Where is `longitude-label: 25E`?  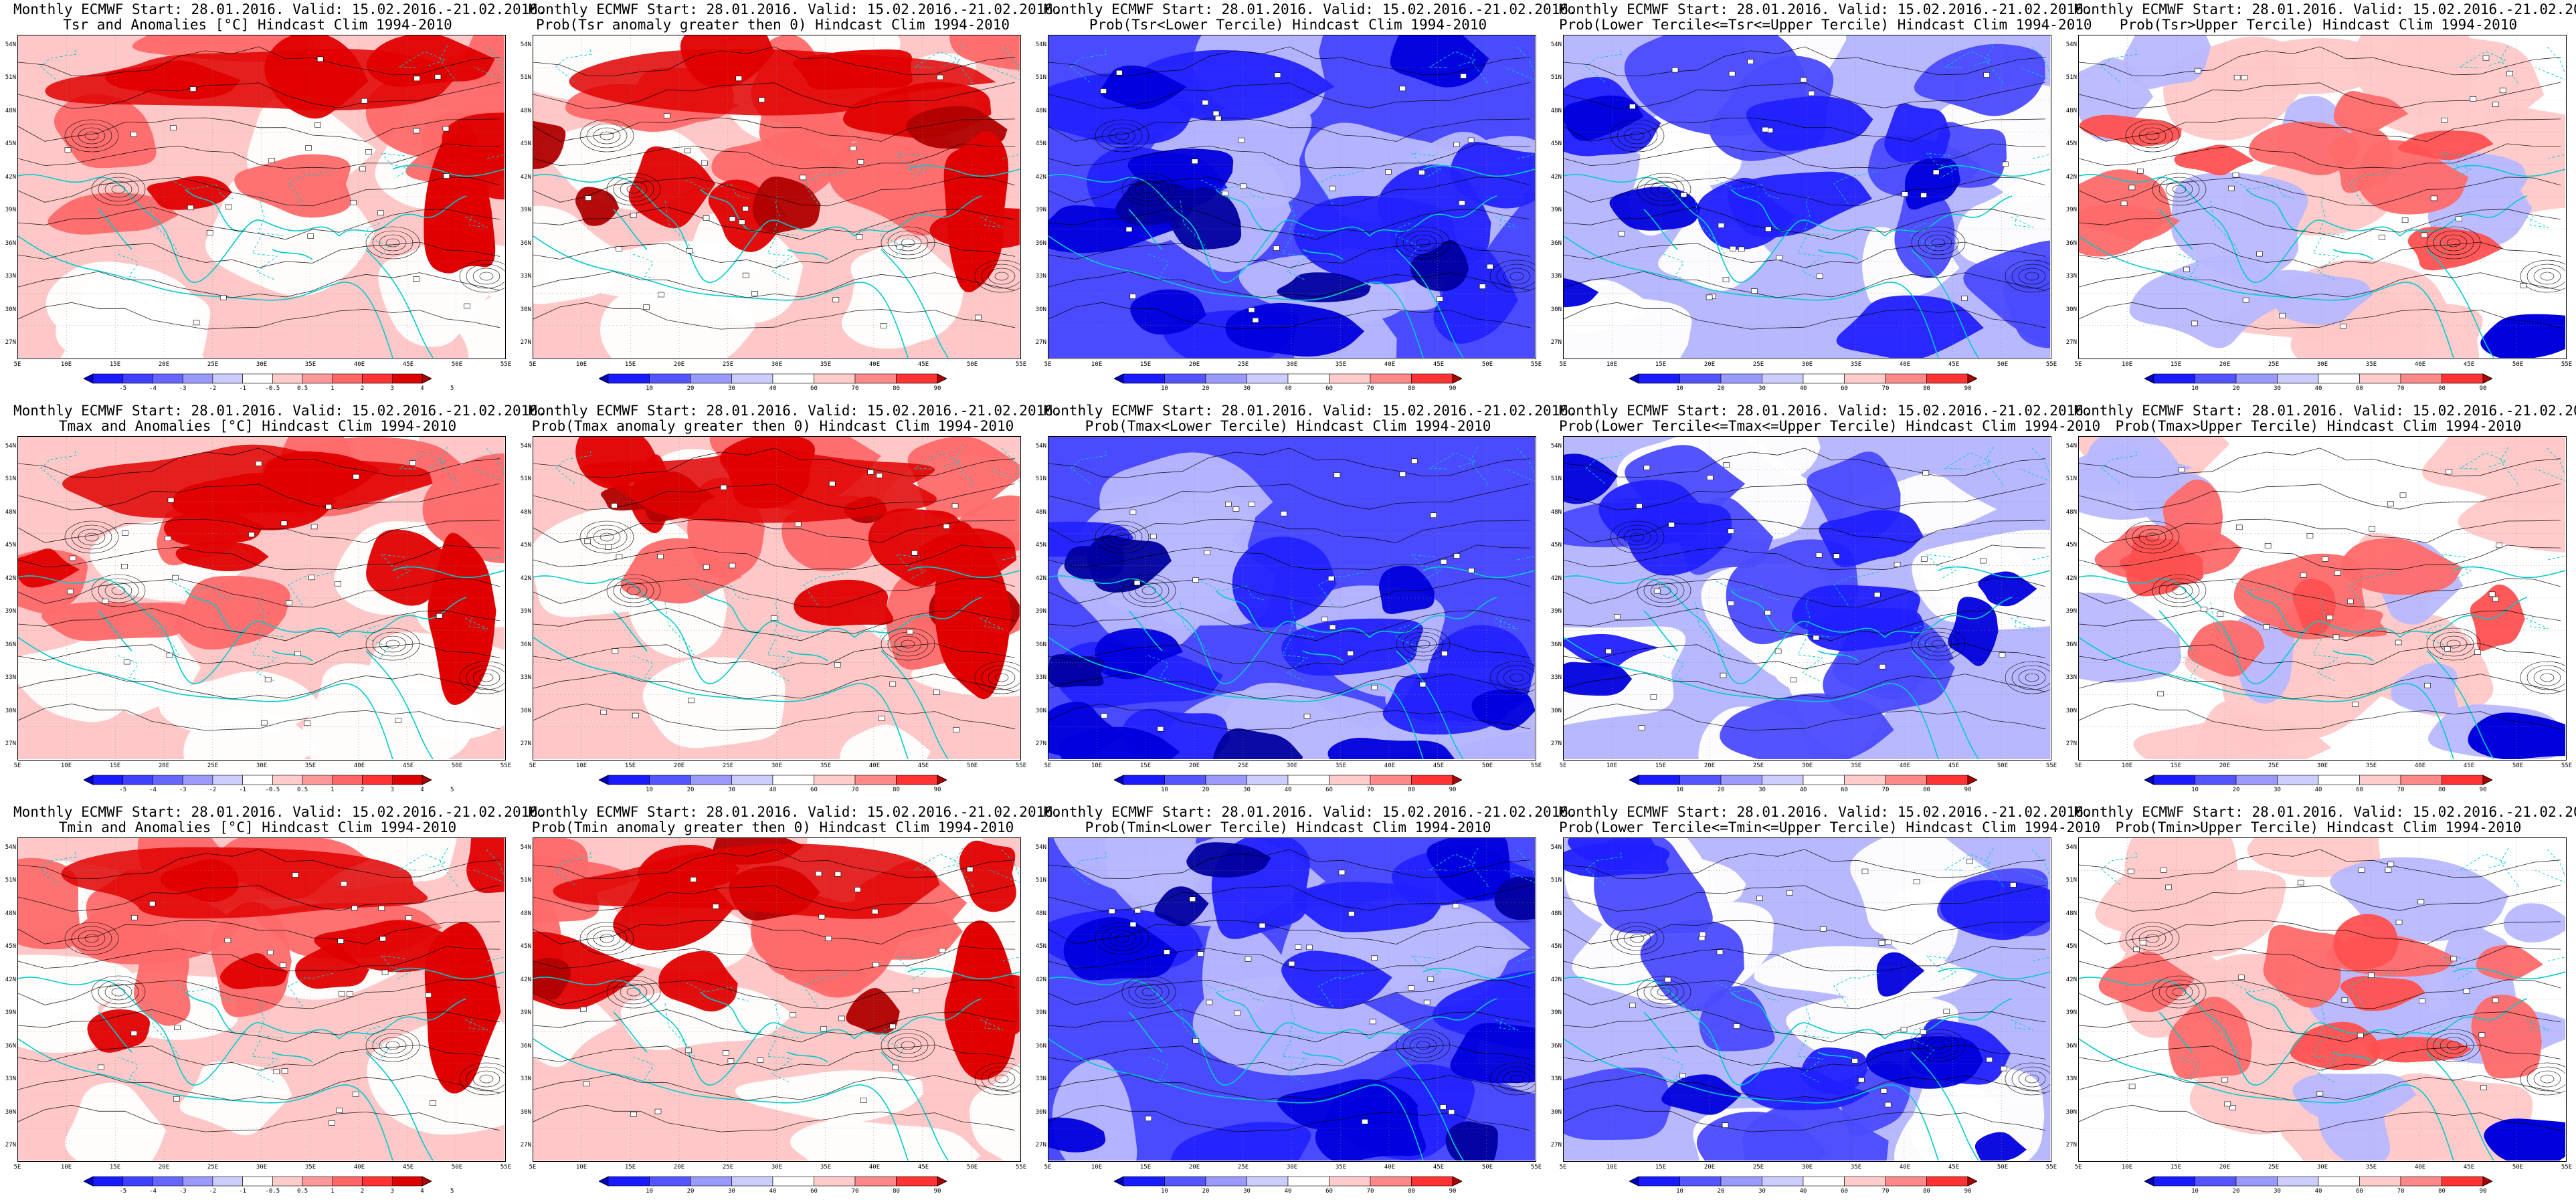 longitude-label: 25E is located at coordinates (1758, 766).